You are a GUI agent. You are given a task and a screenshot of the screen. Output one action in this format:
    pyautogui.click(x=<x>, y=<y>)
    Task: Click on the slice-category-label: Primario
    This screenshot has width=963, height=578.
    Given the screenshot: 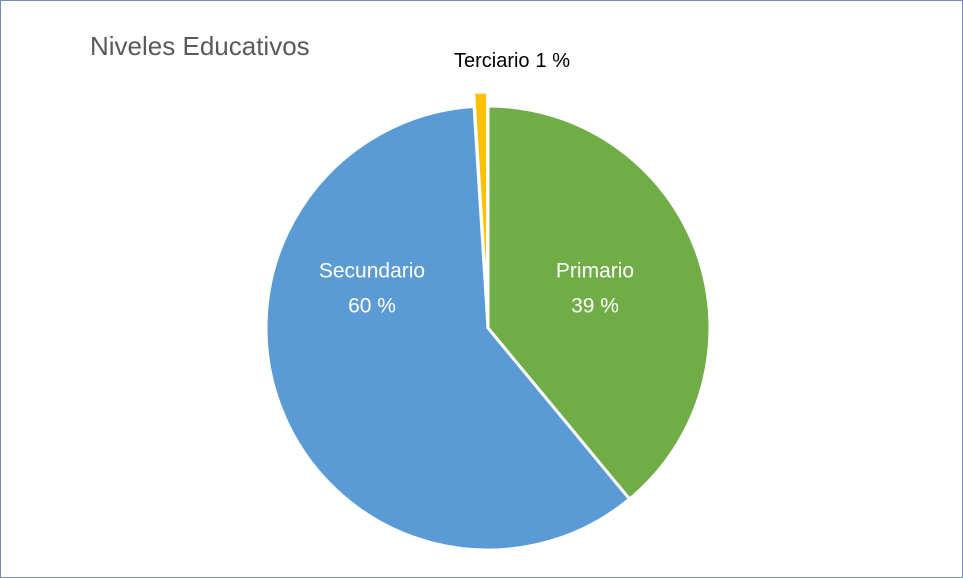 What is the action you would take?
    pyautogui.click(x=595, y=271)
    